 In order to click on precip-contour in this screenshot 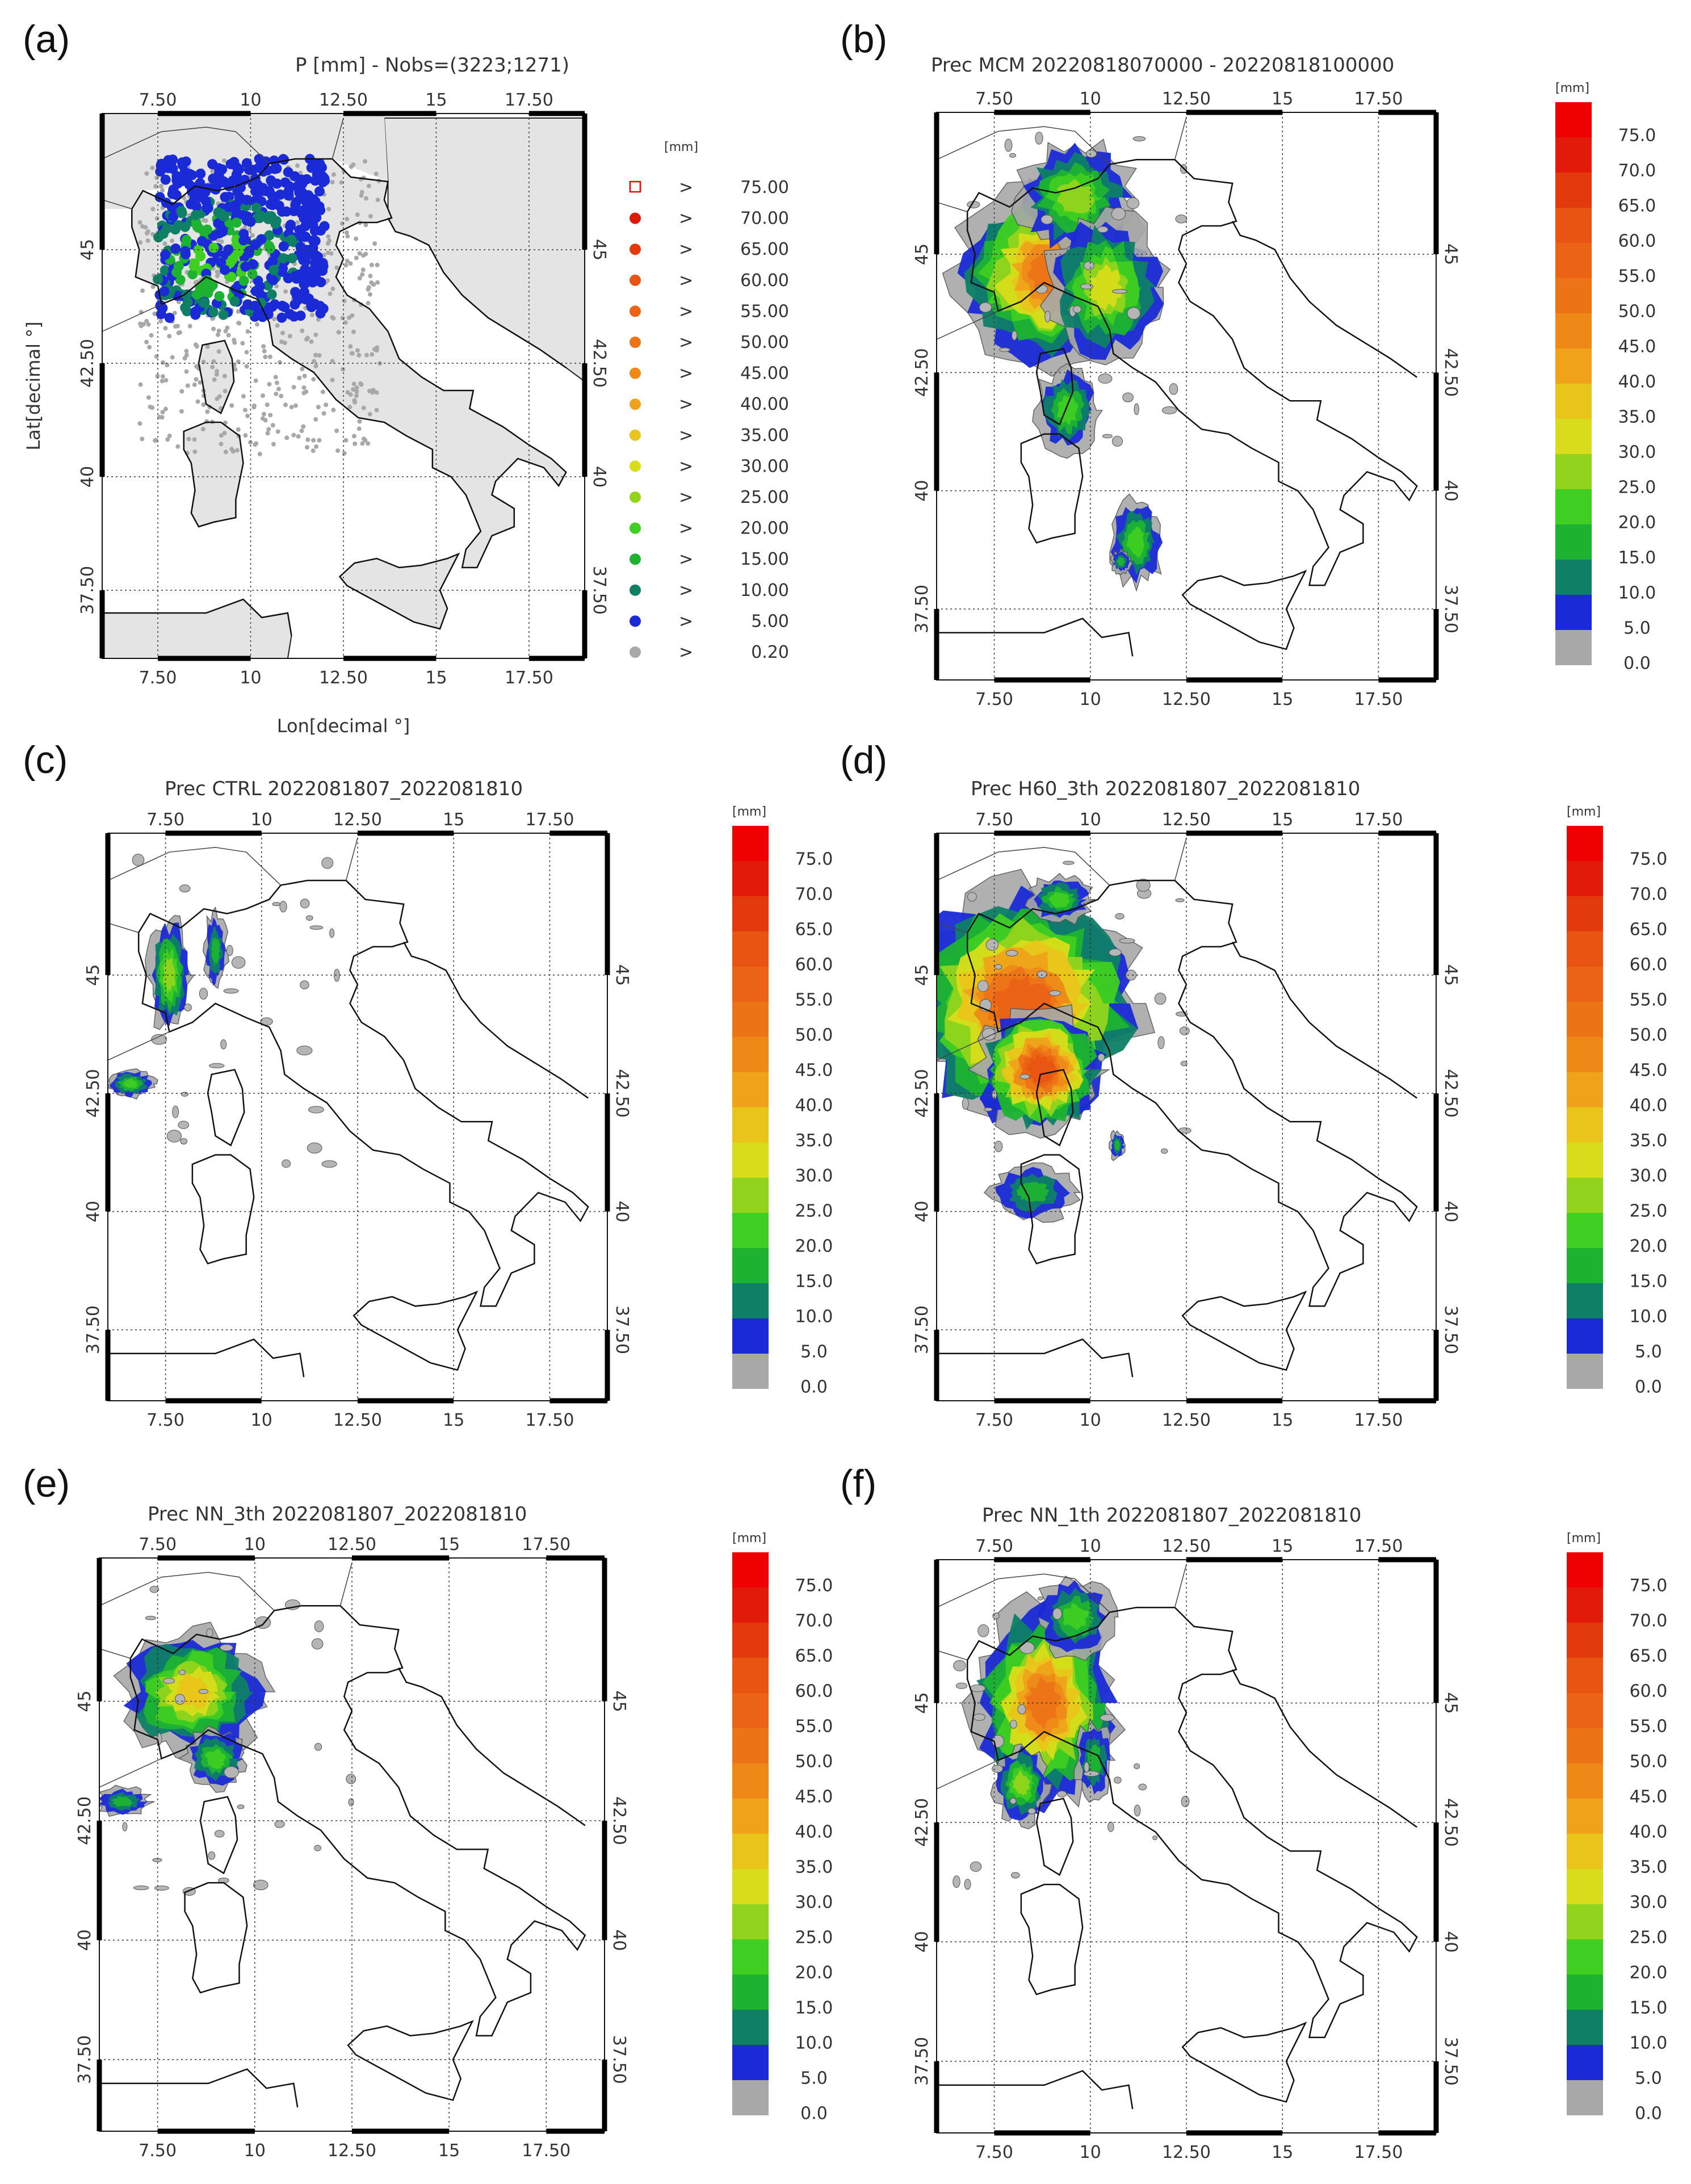, I will do `click(216, 1759)`.